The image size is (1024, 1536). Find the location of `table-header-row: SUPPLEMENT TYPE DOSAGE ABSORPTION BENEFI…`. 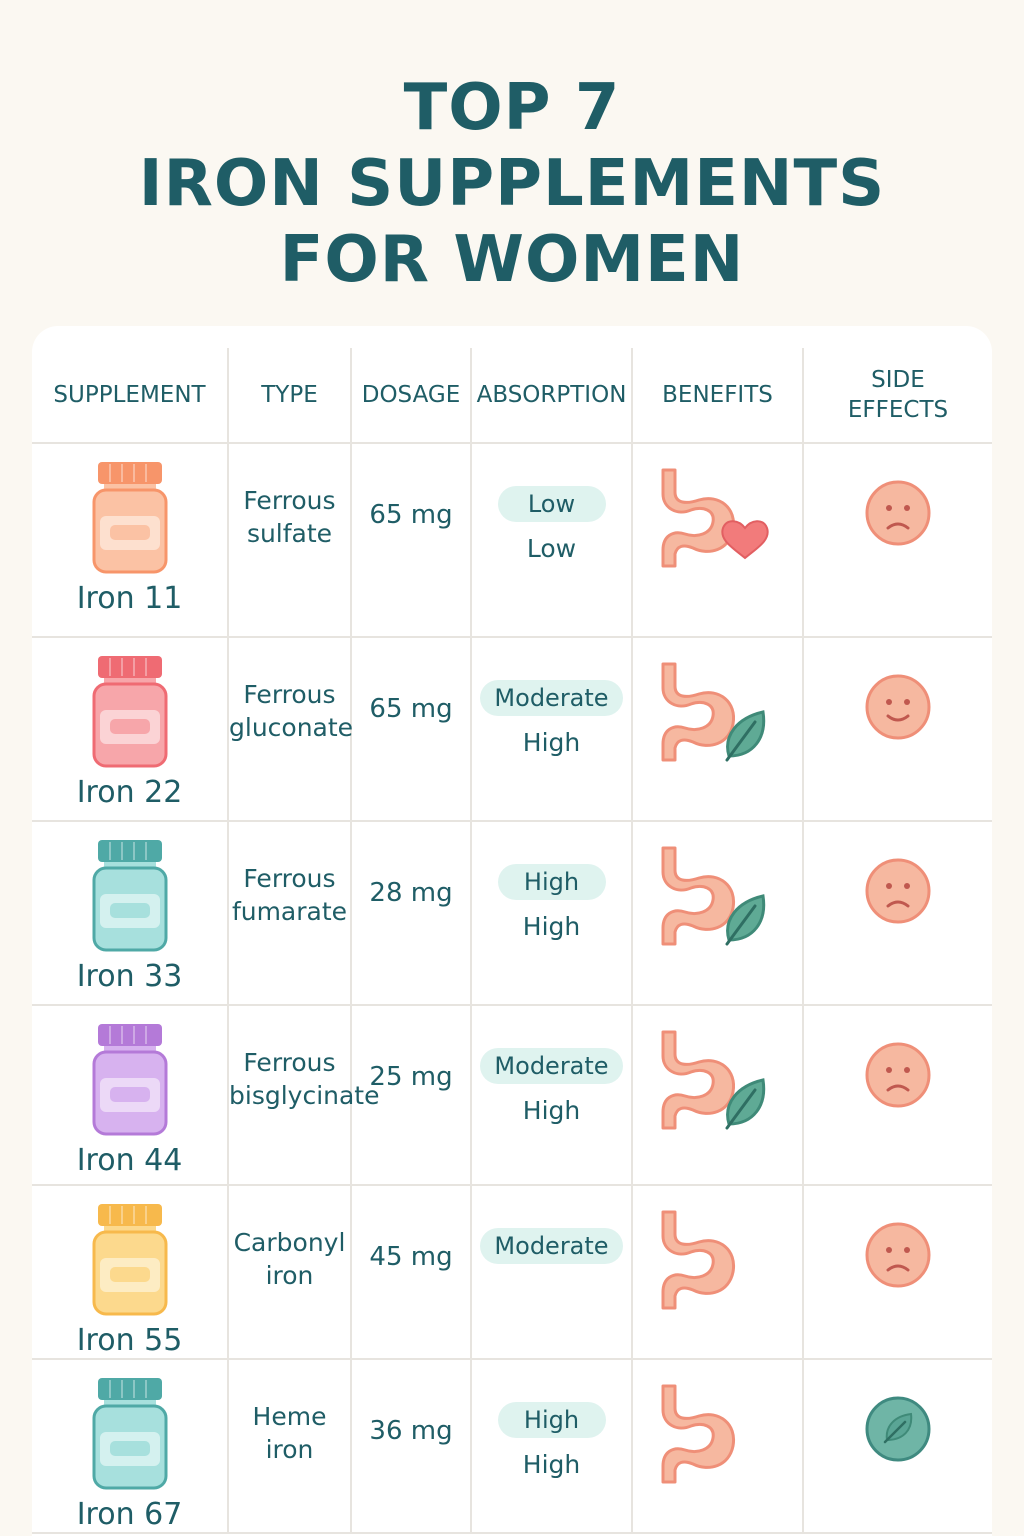

table-header-row: SUPPLEMENT TYPE DOSAGE ABSORPTION BENEFI… is located at coordinates (512, 396).